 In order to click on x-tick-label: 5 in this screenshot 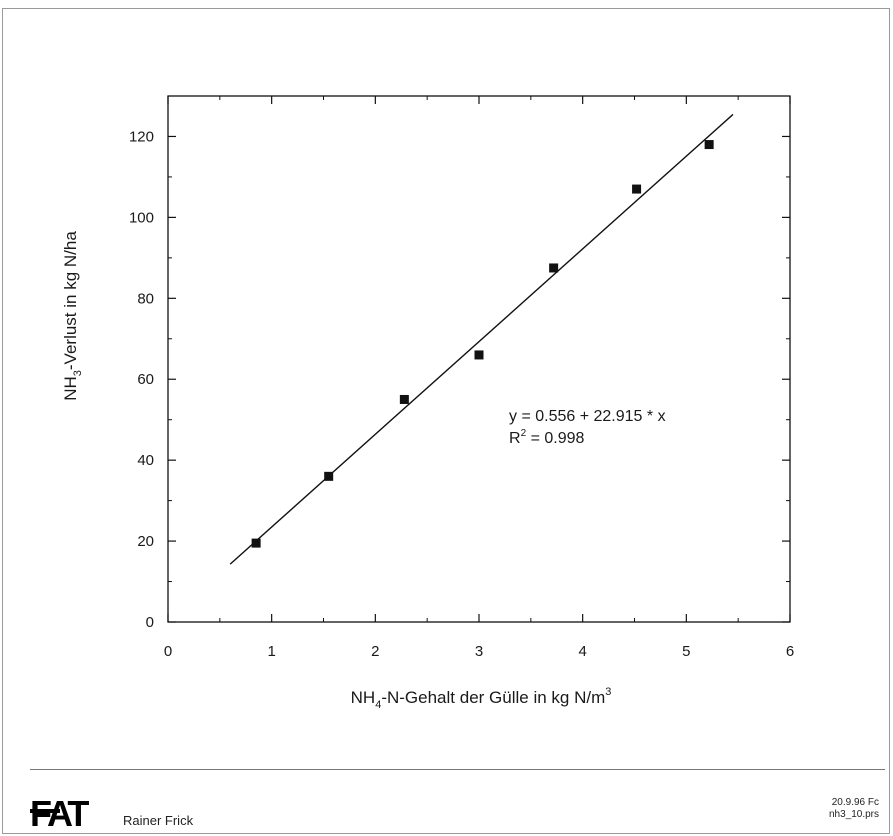, I will do `click(686, 651)`.